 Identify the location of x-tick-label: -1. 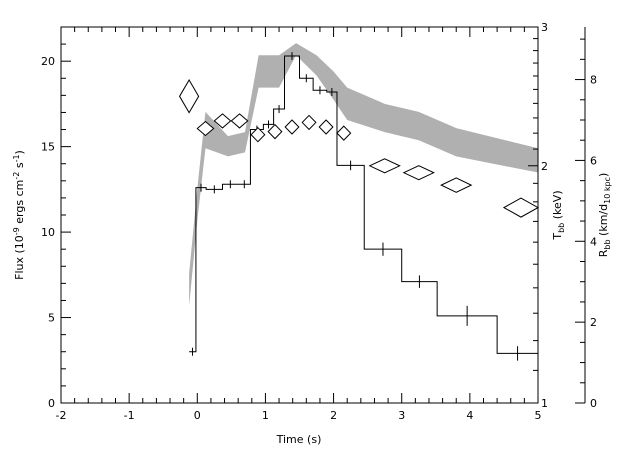
(129, 415).